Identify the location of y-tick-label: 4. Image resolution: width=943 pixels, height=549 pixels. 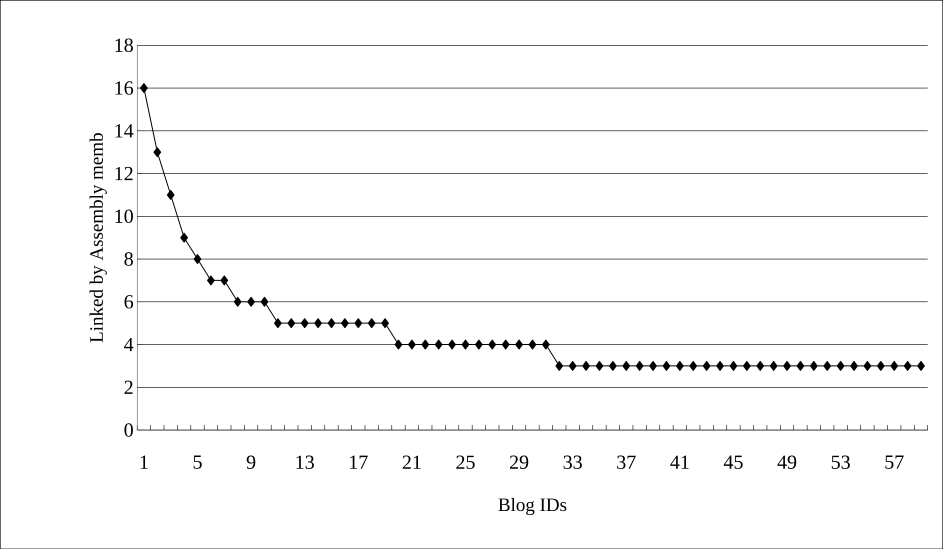
(129, 344).